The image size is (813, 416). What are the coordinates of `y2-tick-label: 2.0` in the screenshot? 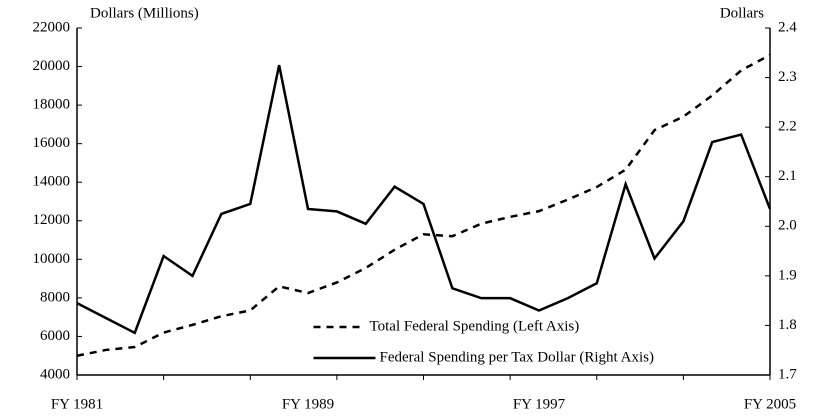 It's located at (787, 226).